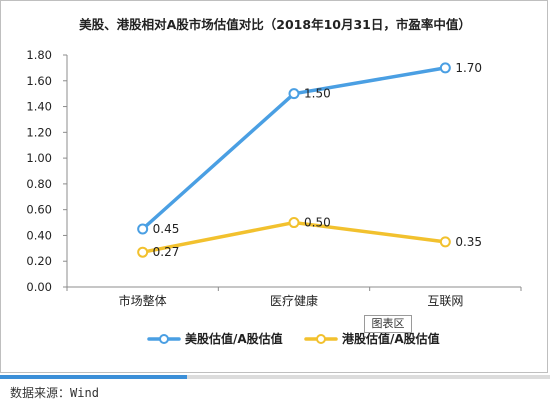  What do you see at coordinates (93, 377) in the screenshot?
I see `progress-fill` at bounding box center [93, 377].